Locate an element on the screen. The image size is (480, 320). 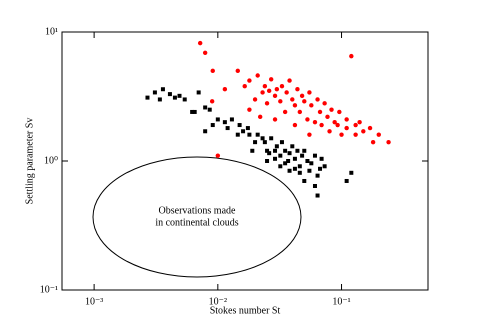
annotation-line: Observations made is located at coordinates (197, 210).